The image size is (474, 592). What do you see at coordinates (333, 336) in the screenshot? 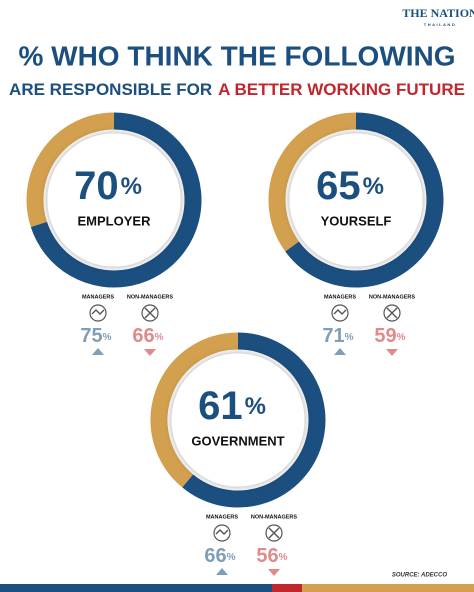
I see `breakdown-number: 71` at bounding box center [333, 336].